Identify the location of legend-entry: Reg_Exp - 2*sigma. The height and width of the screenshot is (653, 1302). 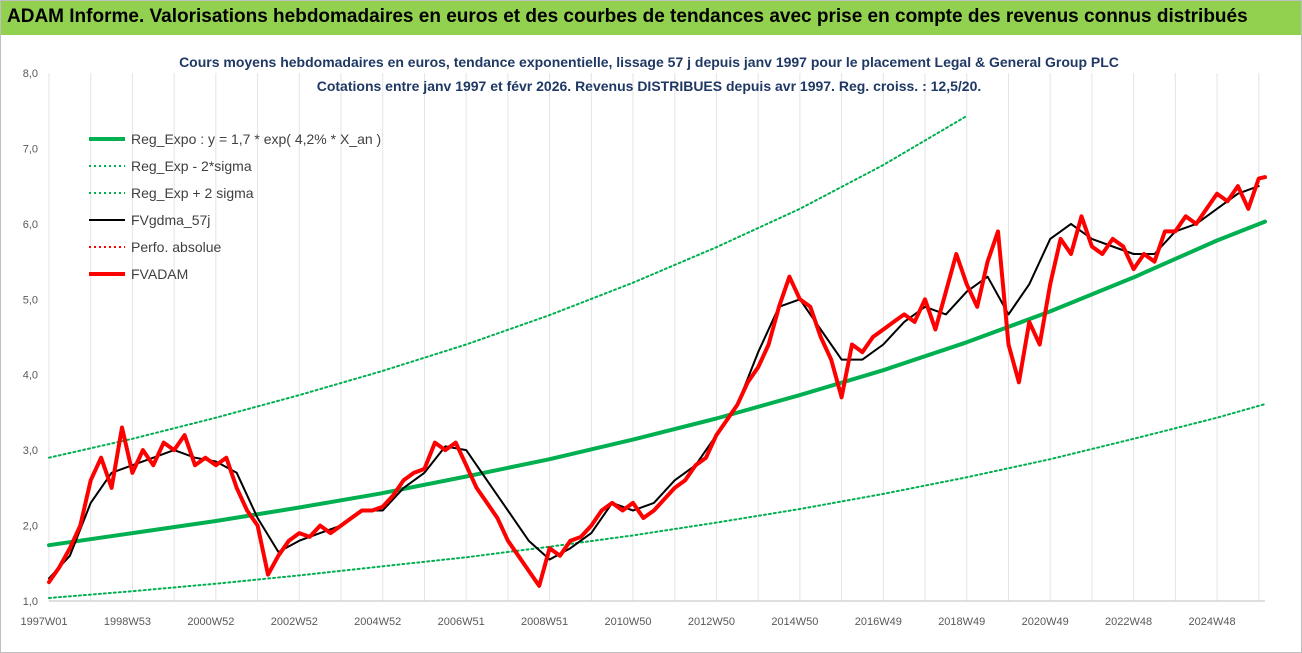
(191, 166).